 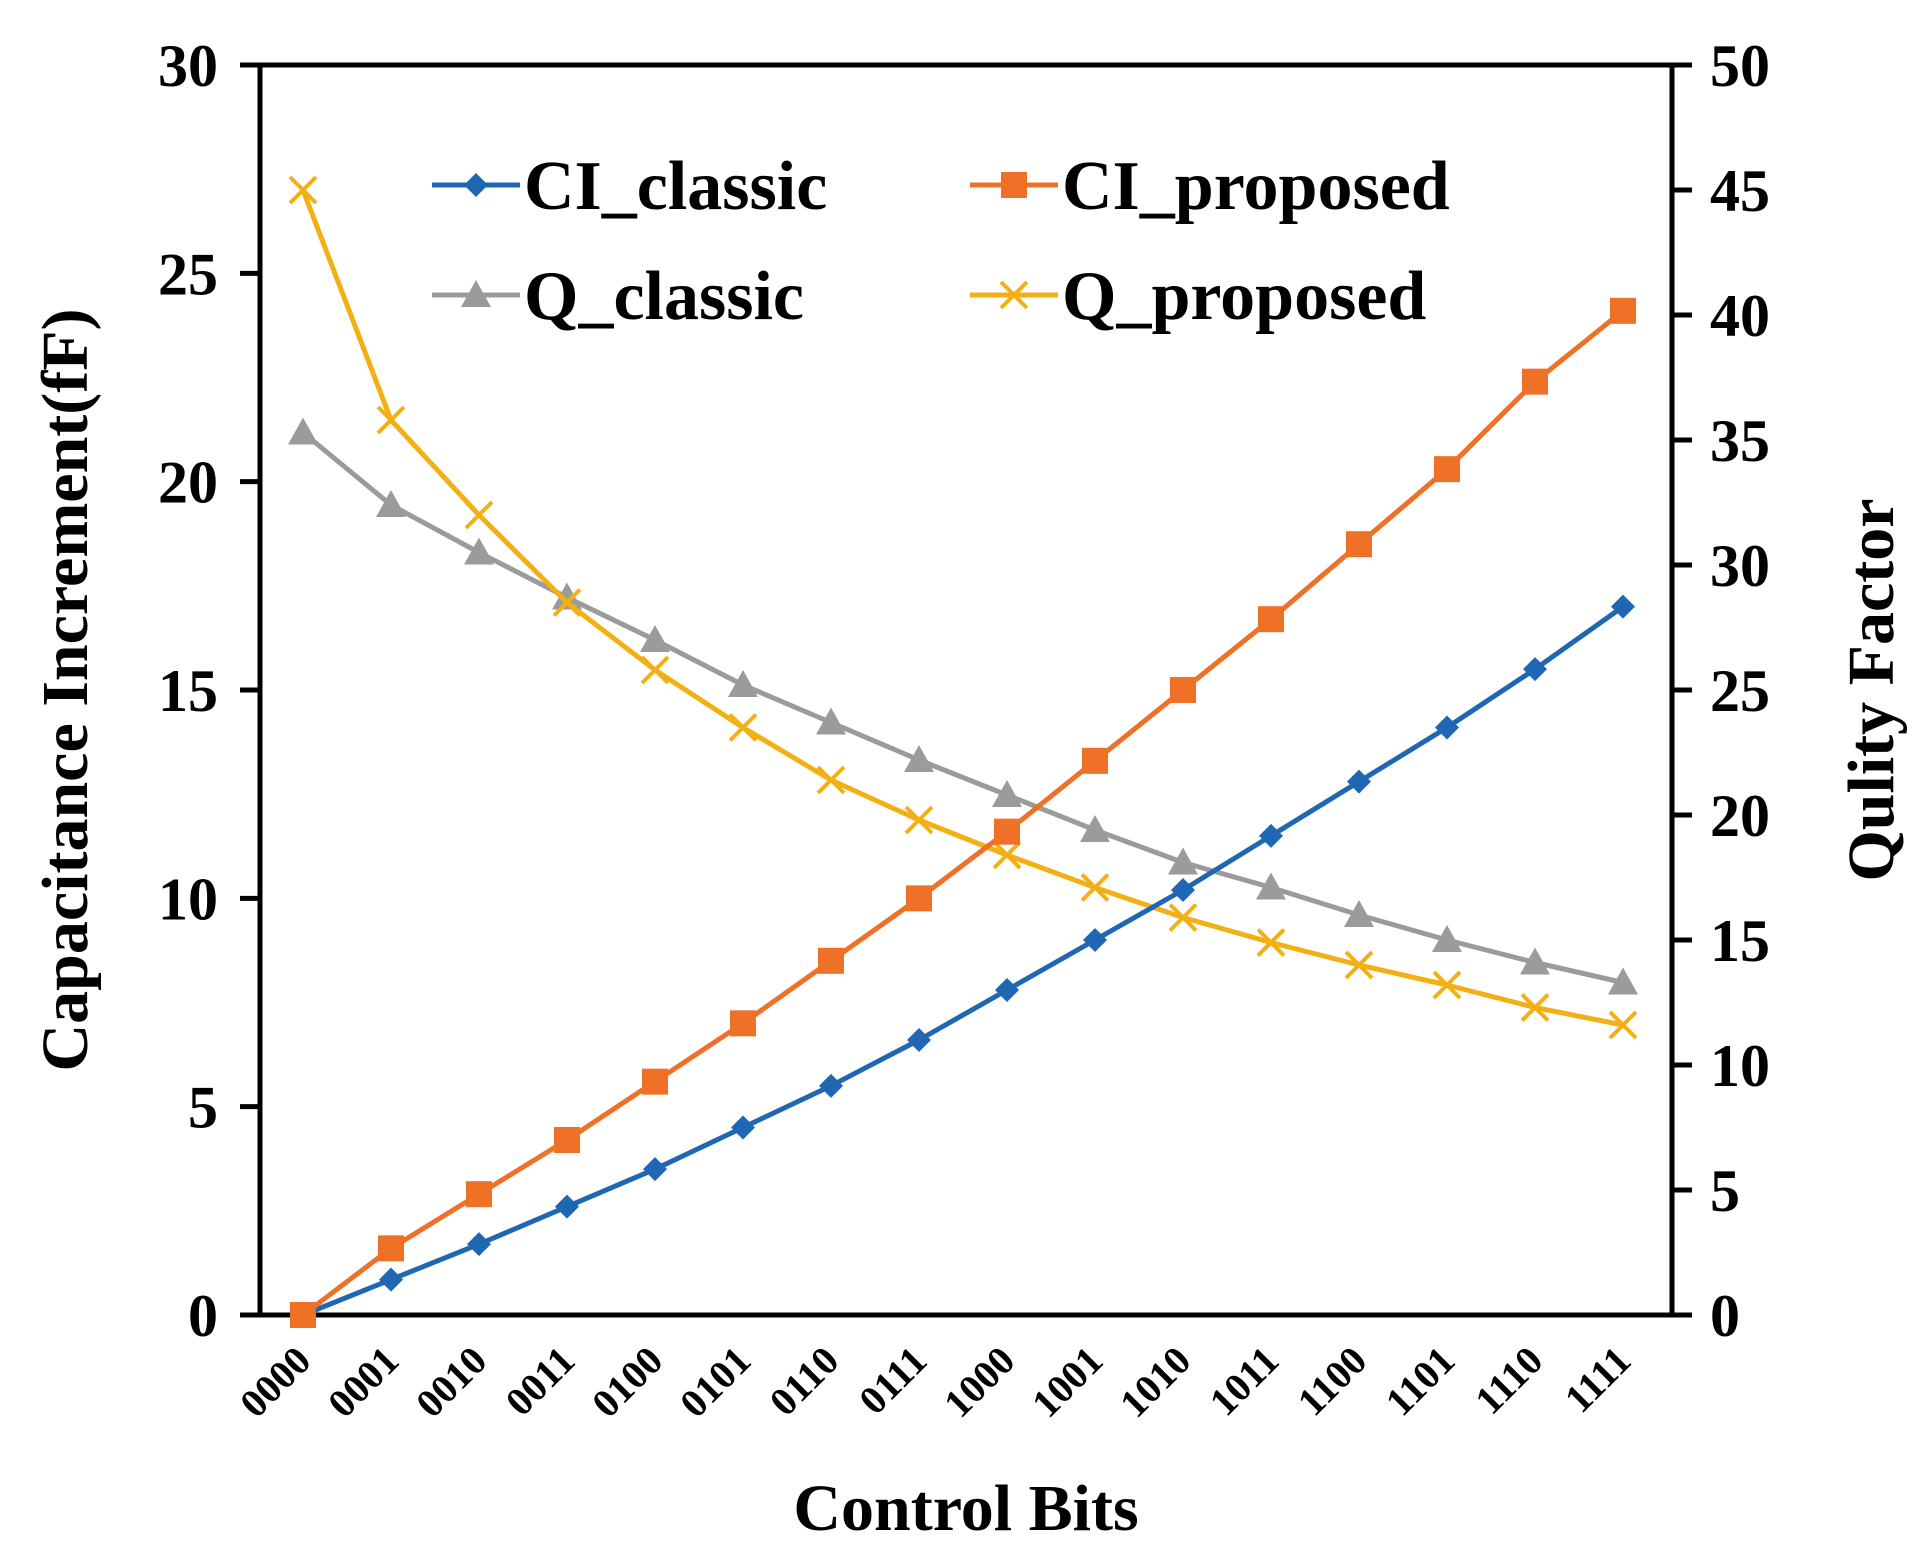 I want to click on legend-label: Q_classic, so click(x=664, y=296).